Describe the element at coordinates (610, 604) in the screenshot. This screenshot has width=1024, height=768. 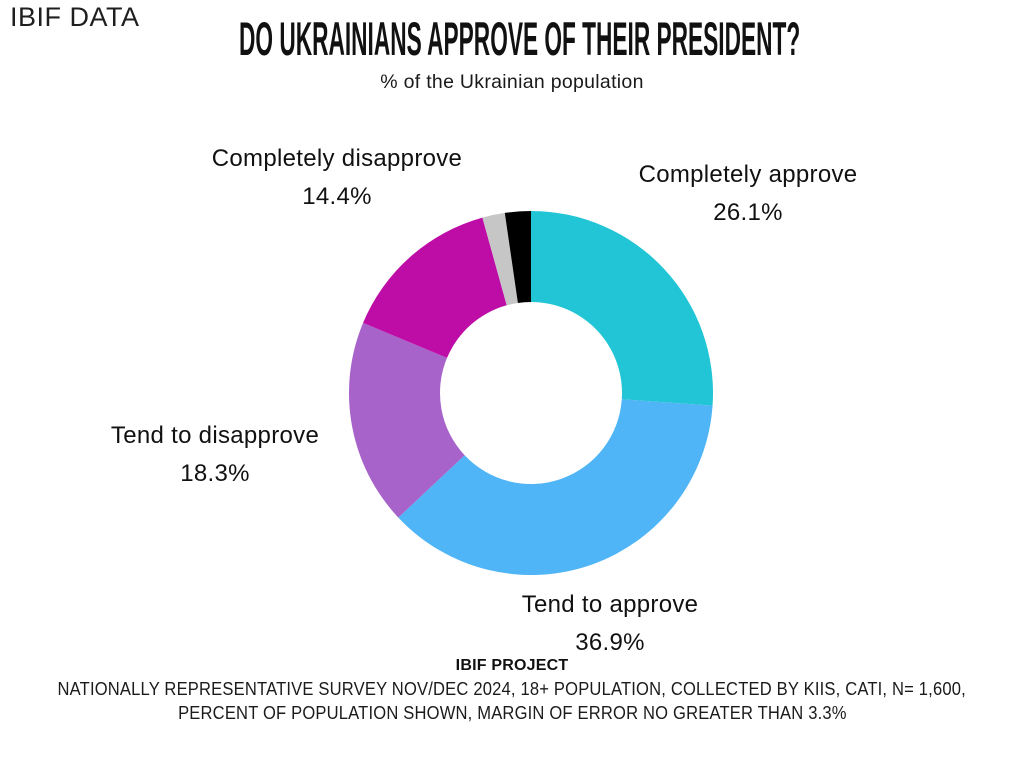
I see `segment-label: Tend to approve` at that location.